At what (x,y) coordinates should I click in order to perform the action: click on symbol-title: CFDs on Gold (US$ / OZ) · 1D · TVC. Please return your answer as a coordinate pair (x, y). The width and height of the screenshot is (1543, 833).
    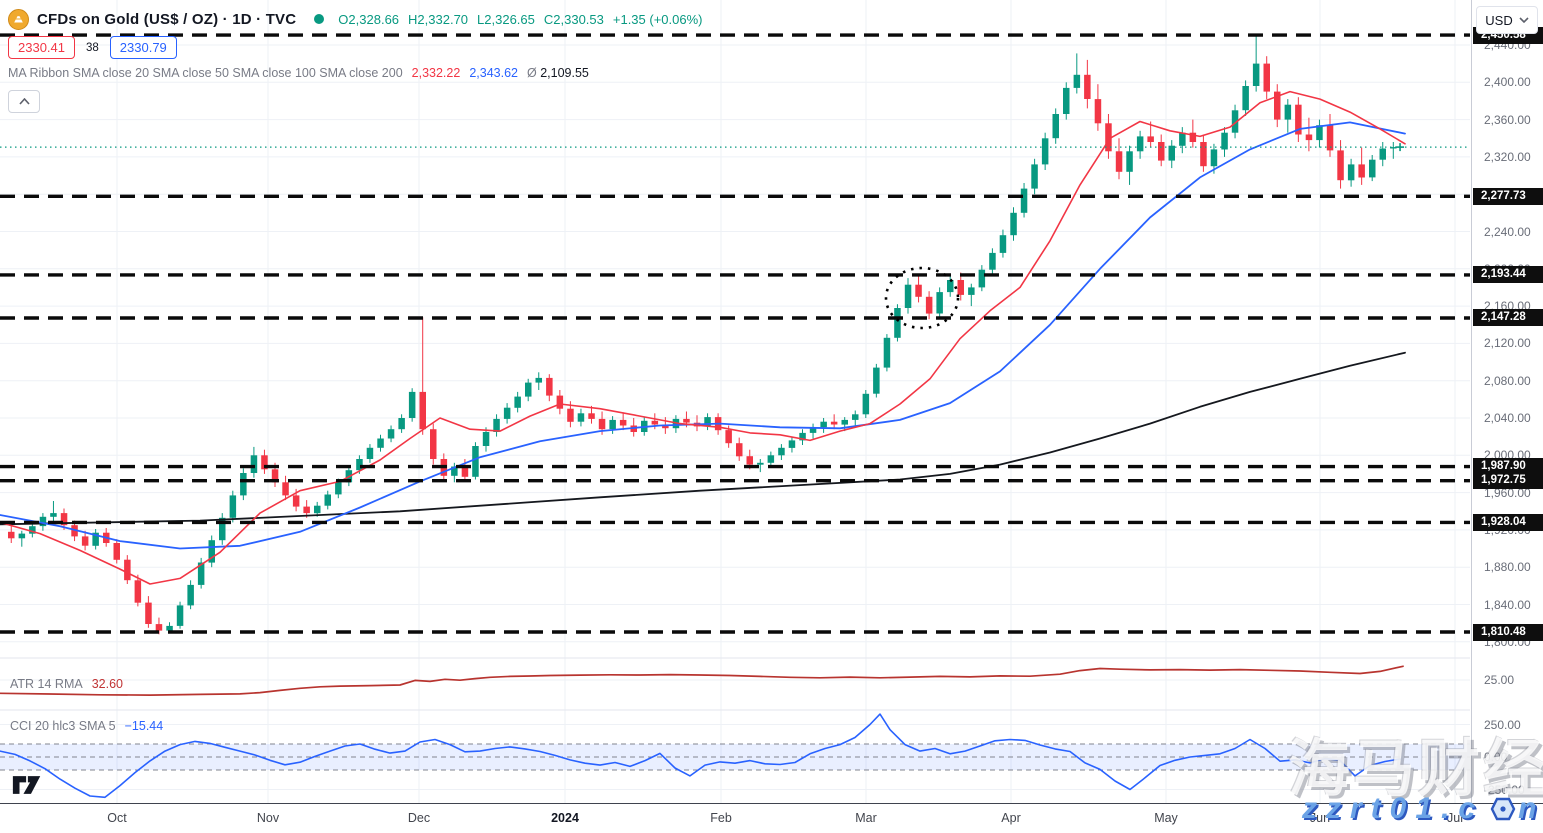
    Looking at the image, I should click on (167, 19).